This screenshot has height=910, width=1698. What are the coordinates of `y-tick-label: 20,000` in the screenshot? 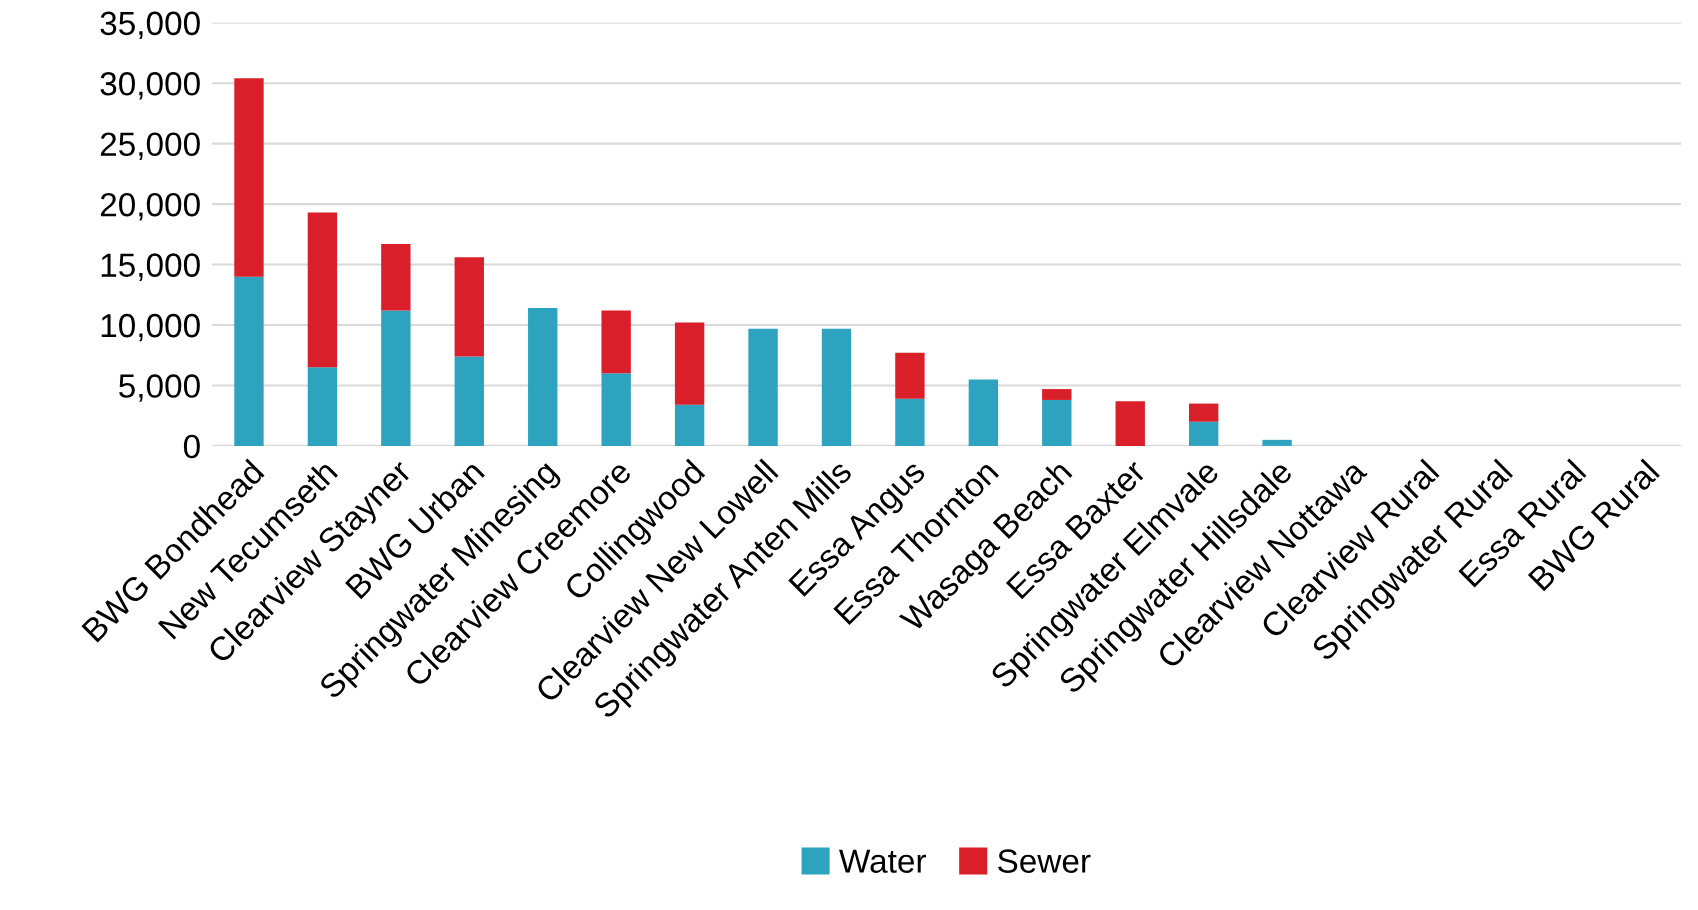 It's located at (150, 206).